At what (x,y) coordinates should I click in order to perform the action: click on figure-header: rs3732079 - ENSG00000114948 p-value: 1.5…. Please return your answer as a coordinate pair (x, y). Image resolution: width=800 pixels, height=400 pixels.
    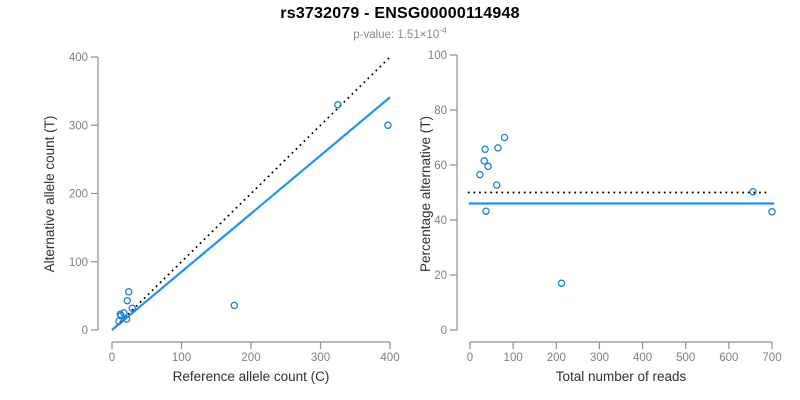
    Looking at the image, I should click on (400, 23).